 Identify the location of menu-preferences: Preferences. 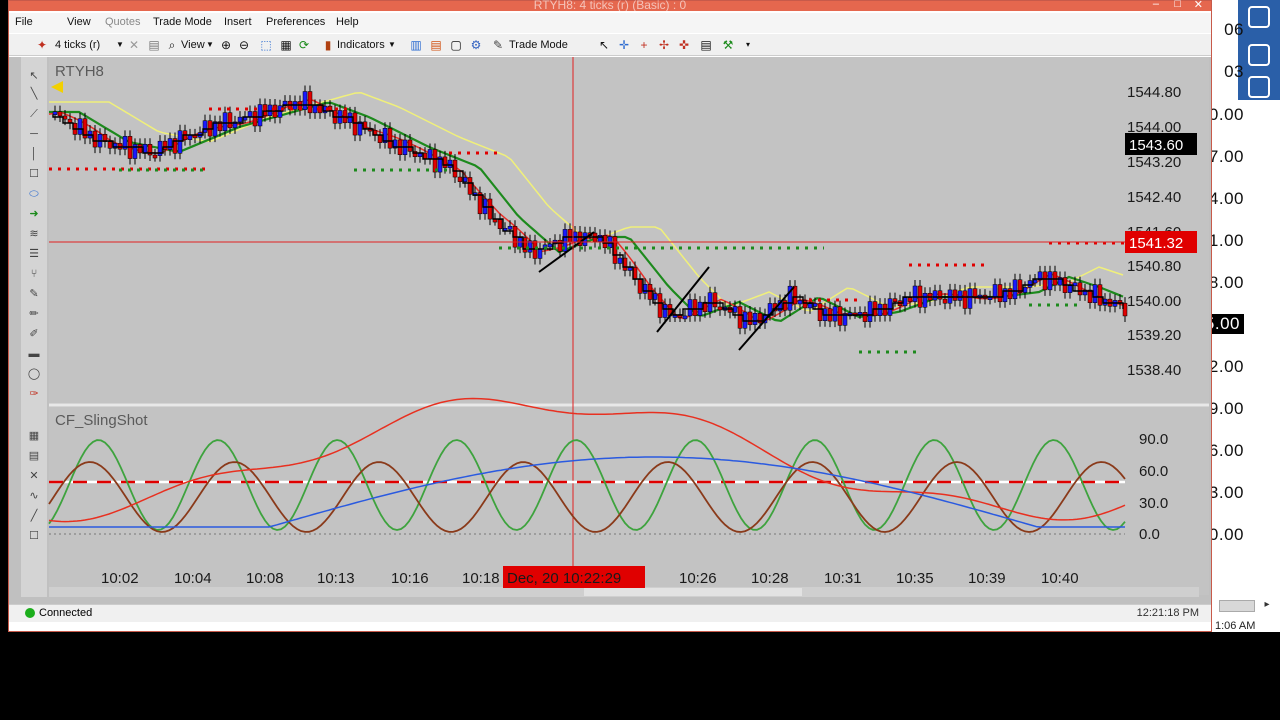
(296, 22).